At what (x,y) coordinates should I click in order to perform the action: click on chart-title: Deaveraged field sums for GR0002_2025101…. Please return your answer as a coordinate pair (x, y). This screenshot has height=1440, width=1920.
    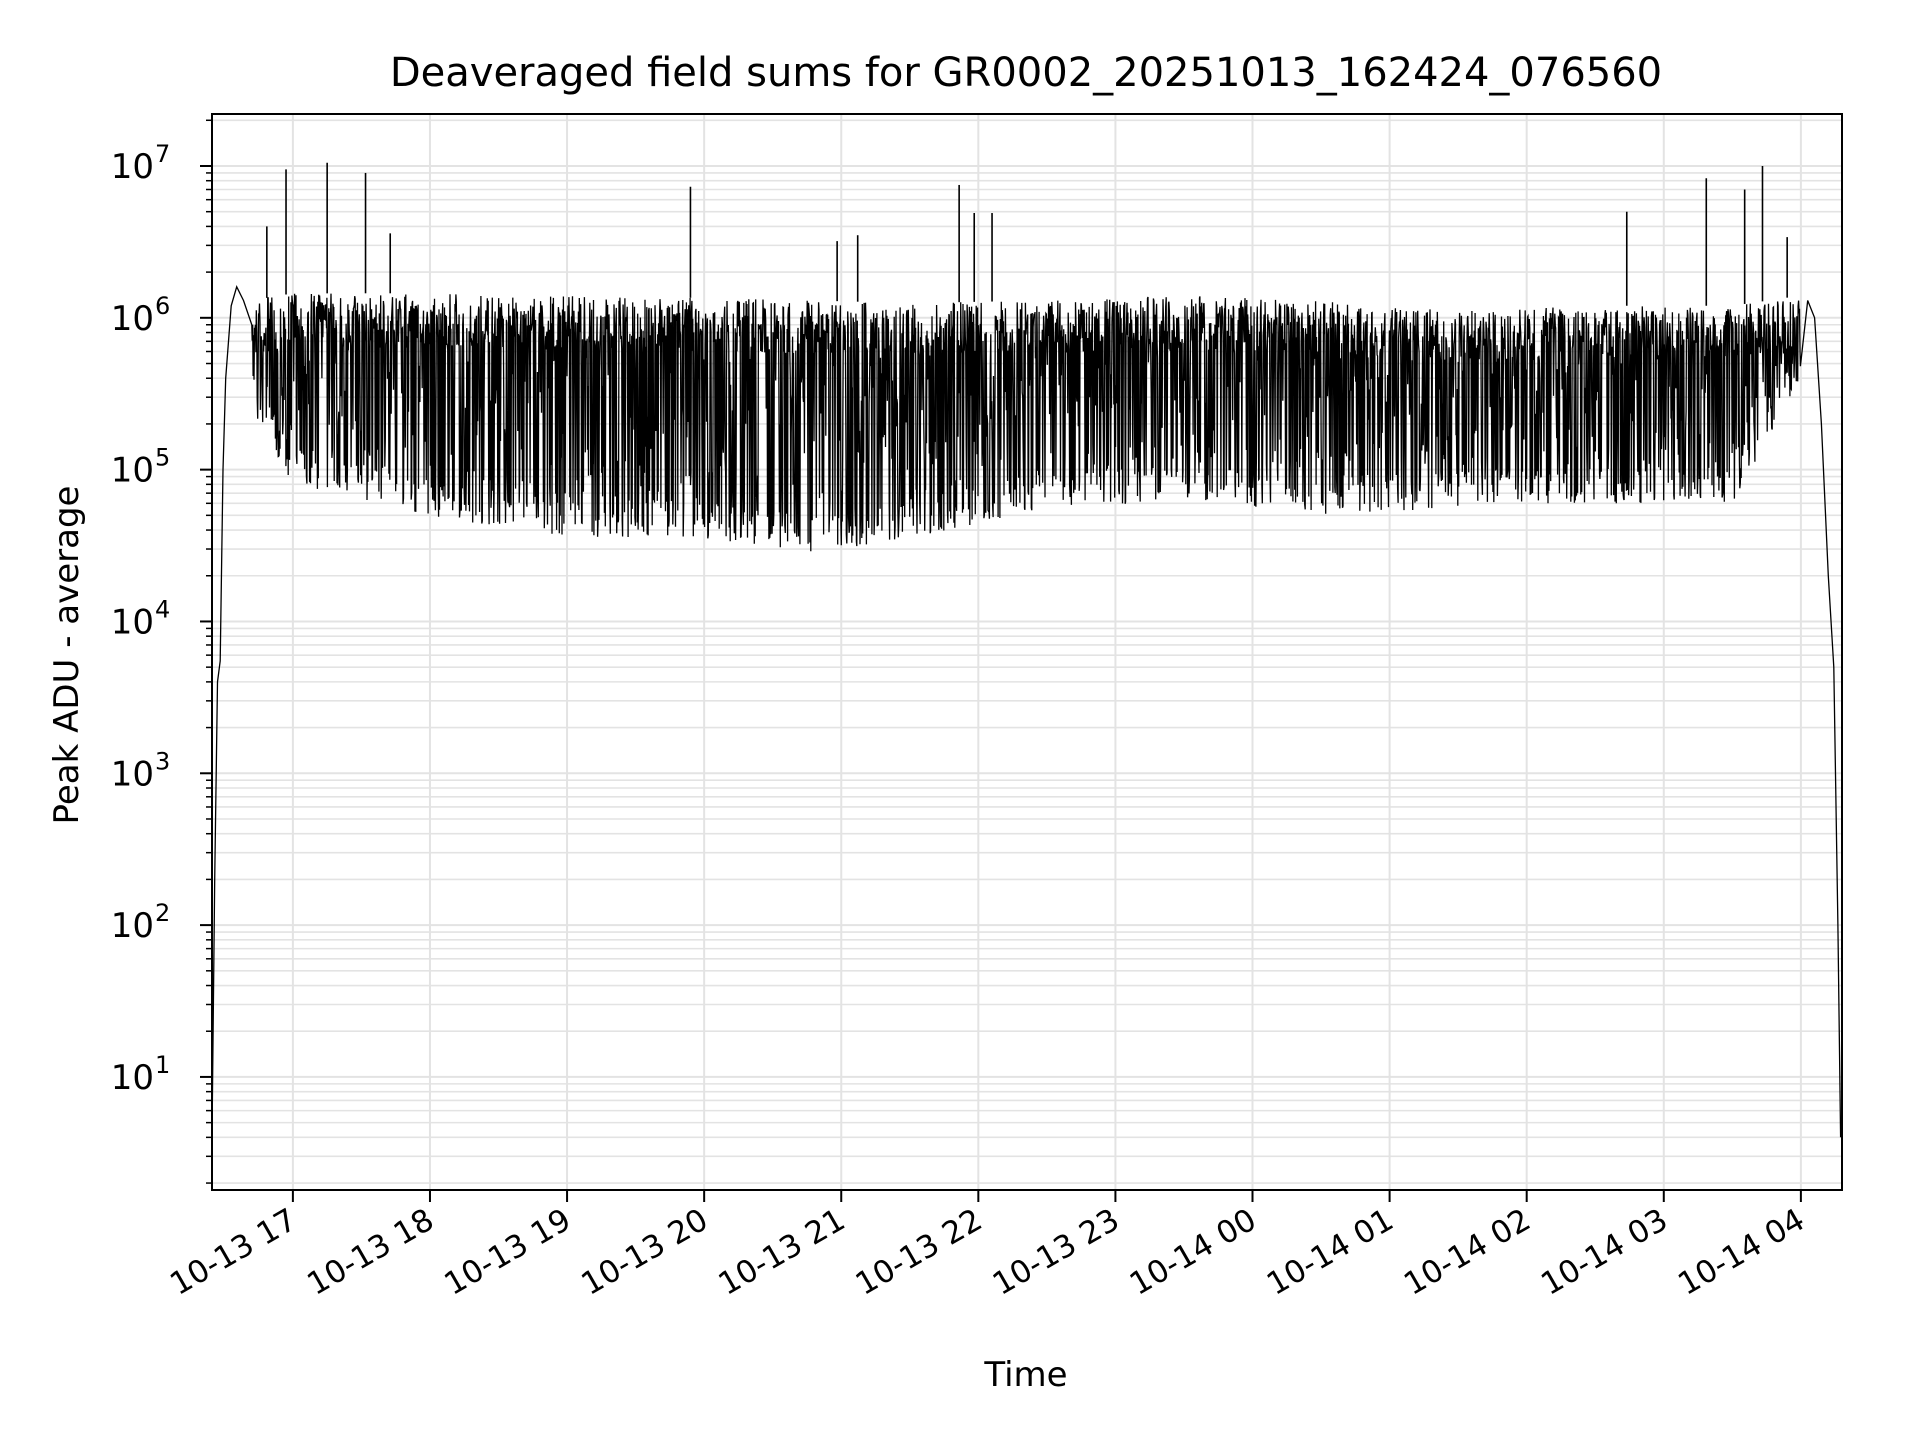
    Looking at the image, I should click on (1026, 73).